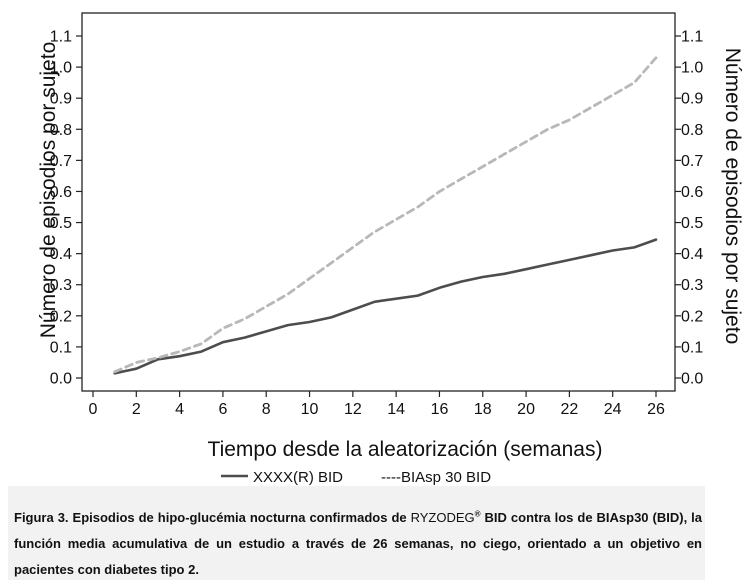 This screenshot has height=583, width=749. I want to click on y-left-tick-label: 0.2, so click(61, 316).